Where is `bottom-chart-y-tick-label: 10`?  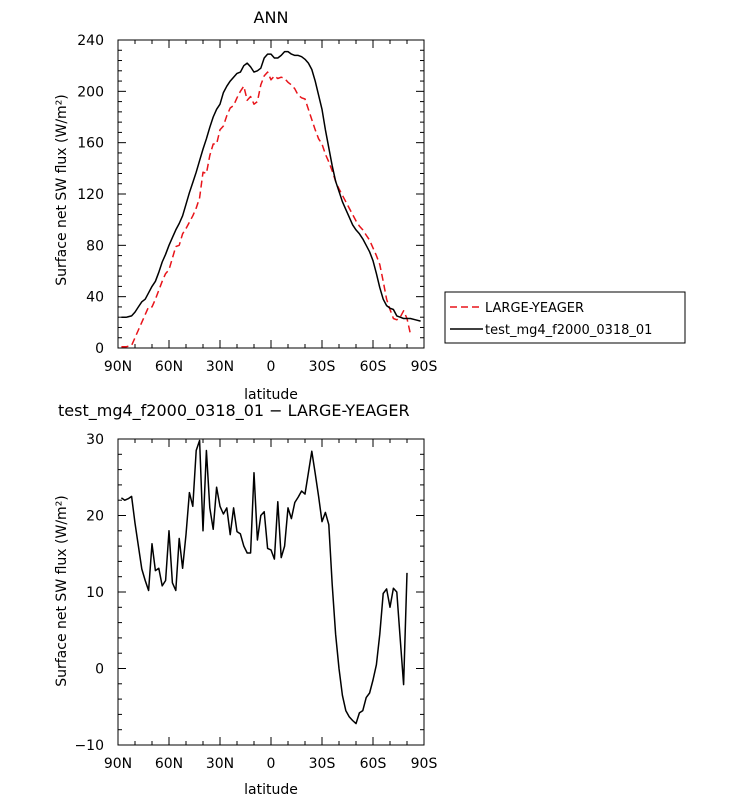
bottom-chart-y-tick-label: 10 is located at coordinates (95, 593).